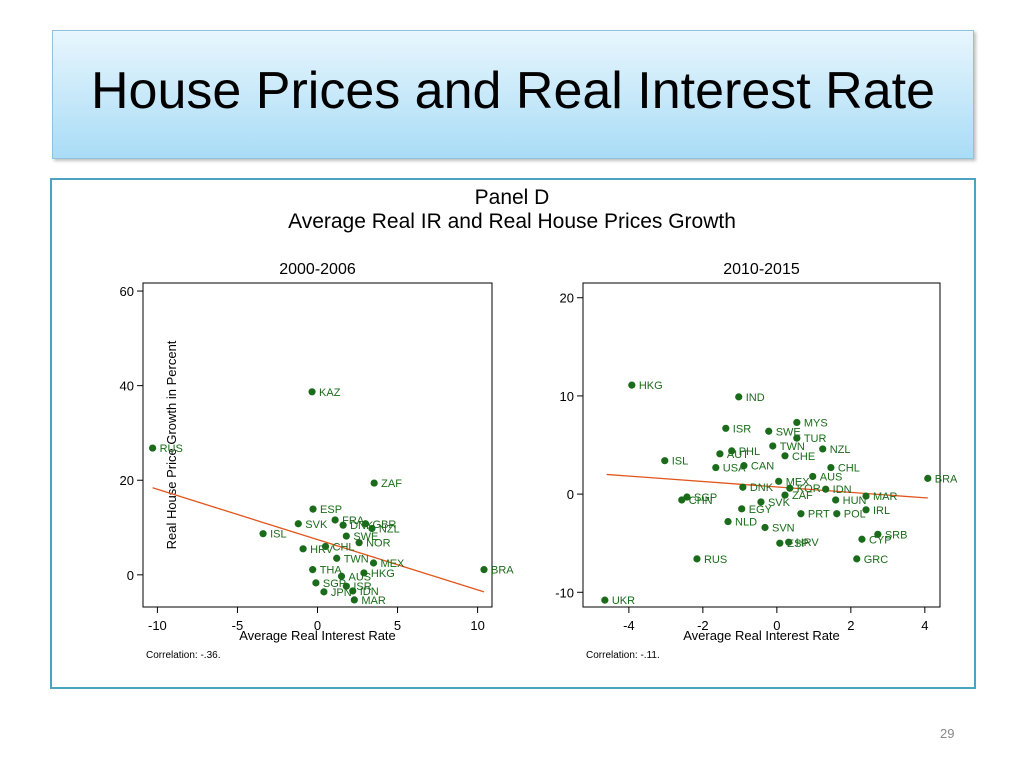  What do you see at coordinates (815, 439) in the screenshot?
I see `point-label: TUR` at bounding box center [815, 439].